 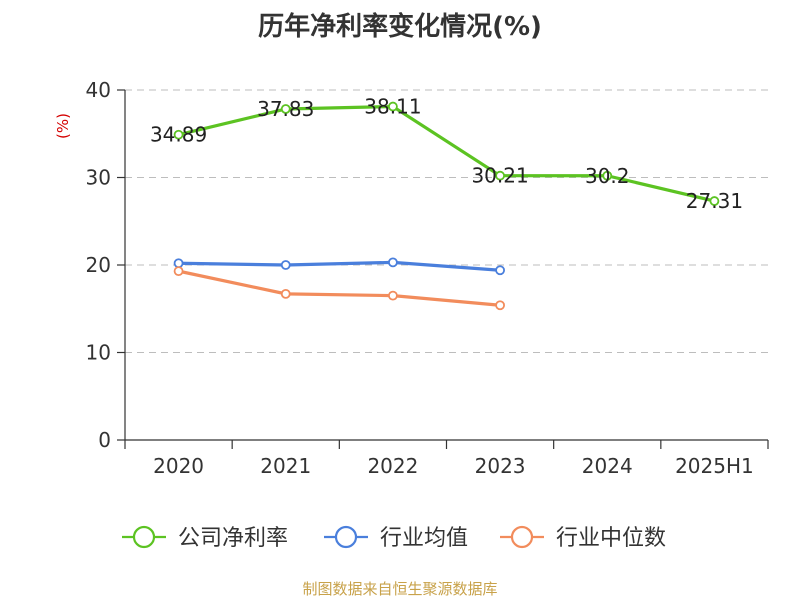 I want to click on legend-item: 行业均值, so click(x=396, y=538).